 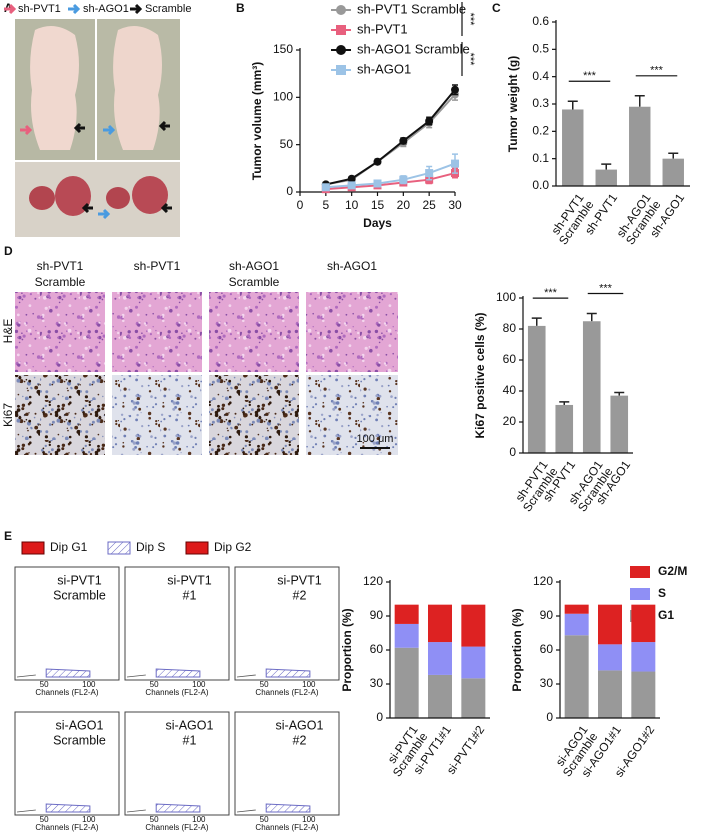 I want to click on legend-label: sh-PVT1, so click(x=39, y=9).